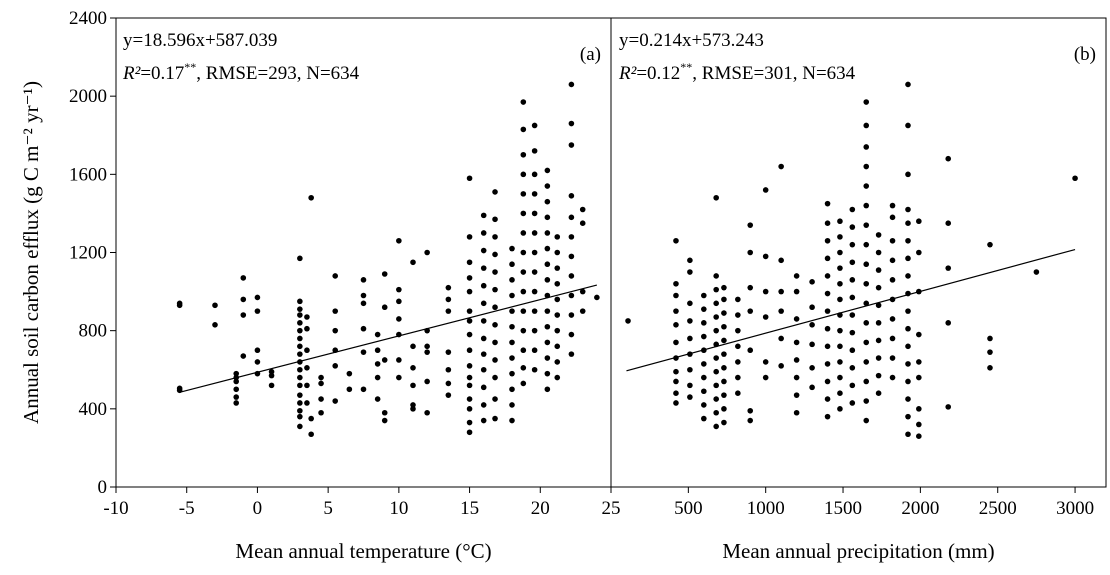 Image resolution: width=1110 pixels, height=575 pixels. I want to click on fit-line-a, so click(388, 338).